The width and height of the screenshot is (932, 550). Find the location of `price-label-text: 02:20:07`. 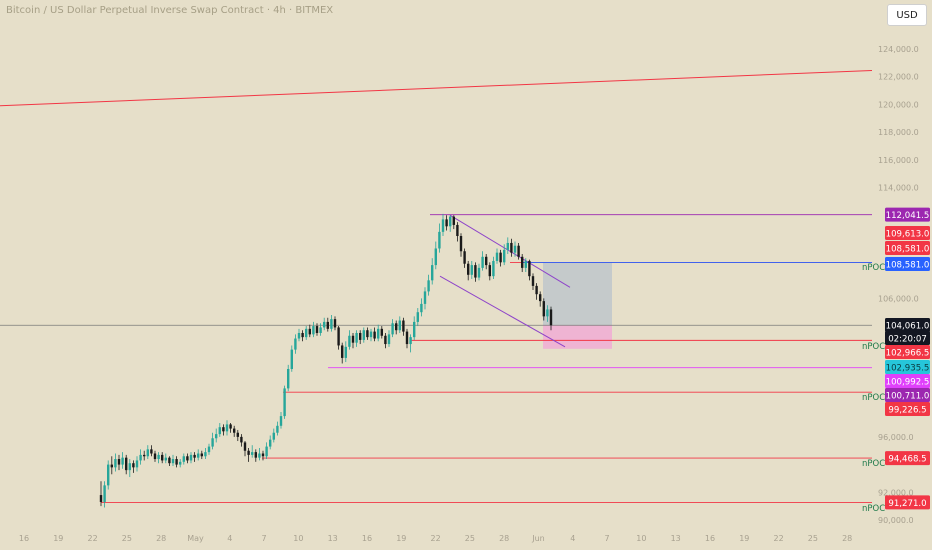

price-label-text: 02:20:07 is located at coordinates (907, 340).